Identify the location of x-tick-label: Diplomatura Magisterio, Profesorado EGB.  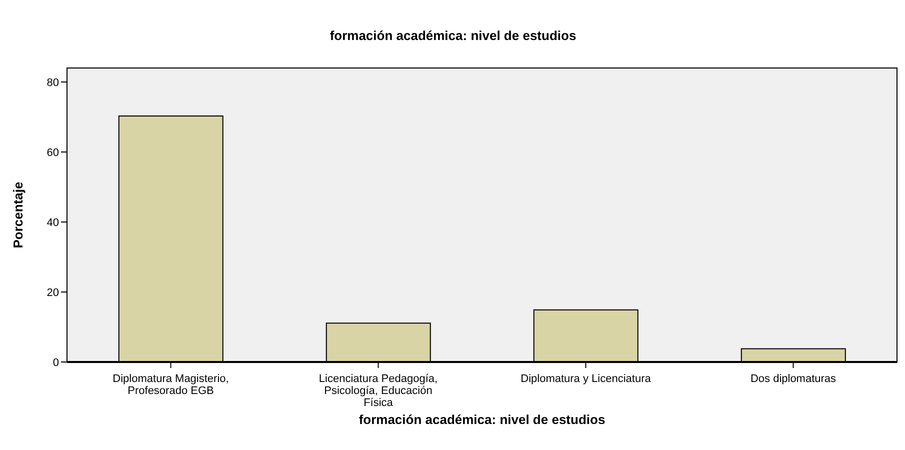
(170, 385).